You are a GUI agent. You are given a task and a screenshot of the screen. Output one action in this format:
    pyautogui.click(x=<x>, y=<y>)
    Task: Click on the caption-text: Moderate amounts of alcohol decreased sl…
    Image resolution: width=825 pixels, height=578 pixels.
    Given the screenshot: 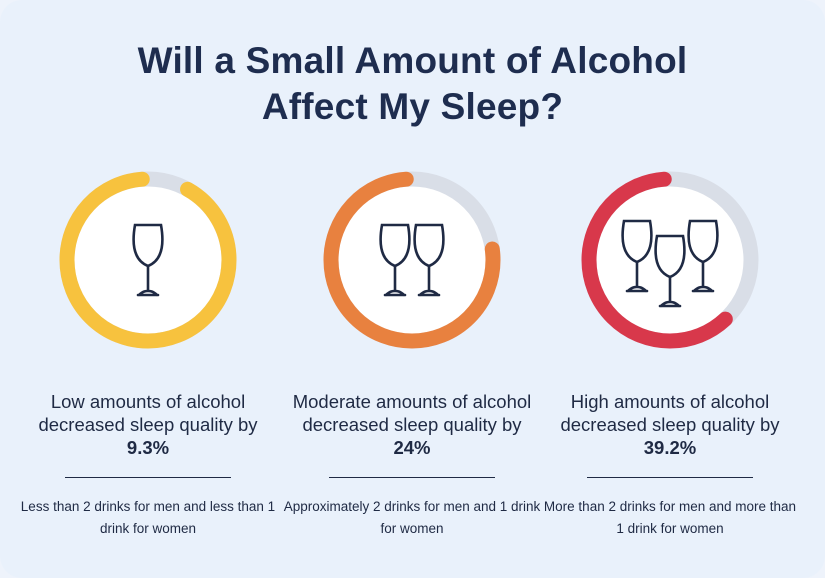 What is the action you would take?
    pyautogui.click(x=412, y=413)
    